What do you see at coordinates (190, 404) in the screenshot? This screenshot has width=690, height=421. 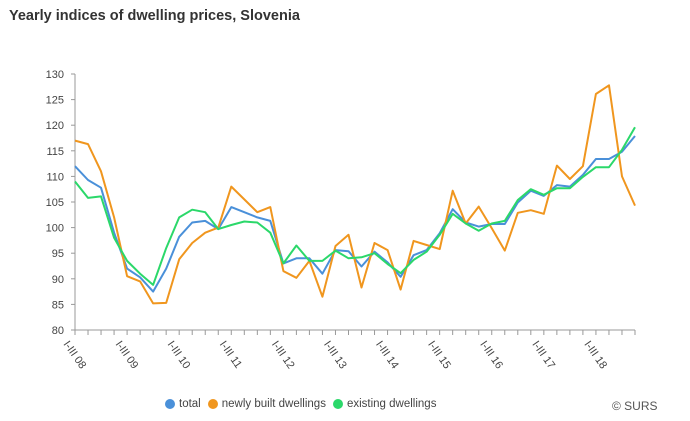 I see `legend-label-total: total` at bounding box center [190, 404].